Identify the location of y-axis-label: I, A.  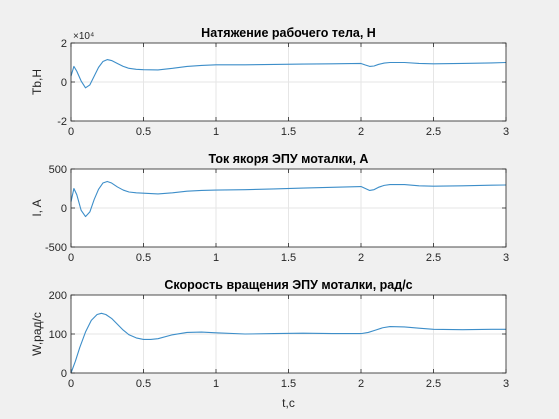
(37, 207).